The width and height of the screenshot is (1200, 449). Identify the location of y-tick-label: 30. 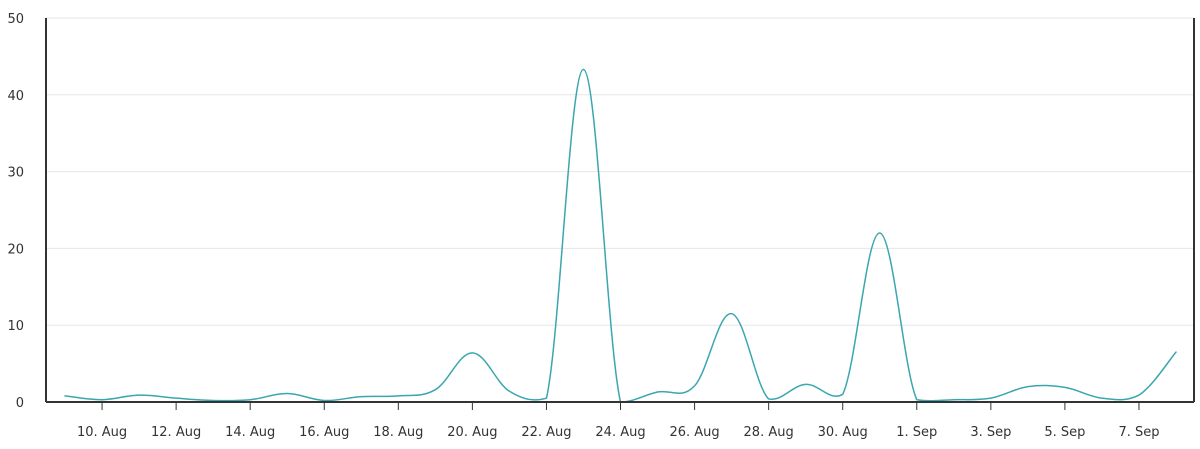
(15, 173).